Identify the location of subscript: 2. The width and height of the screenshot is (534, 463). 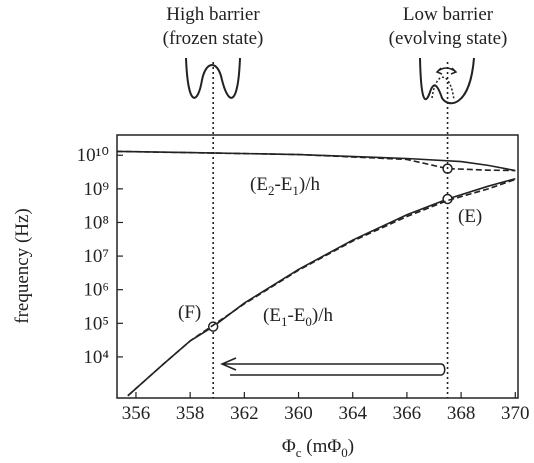
(271, 190).